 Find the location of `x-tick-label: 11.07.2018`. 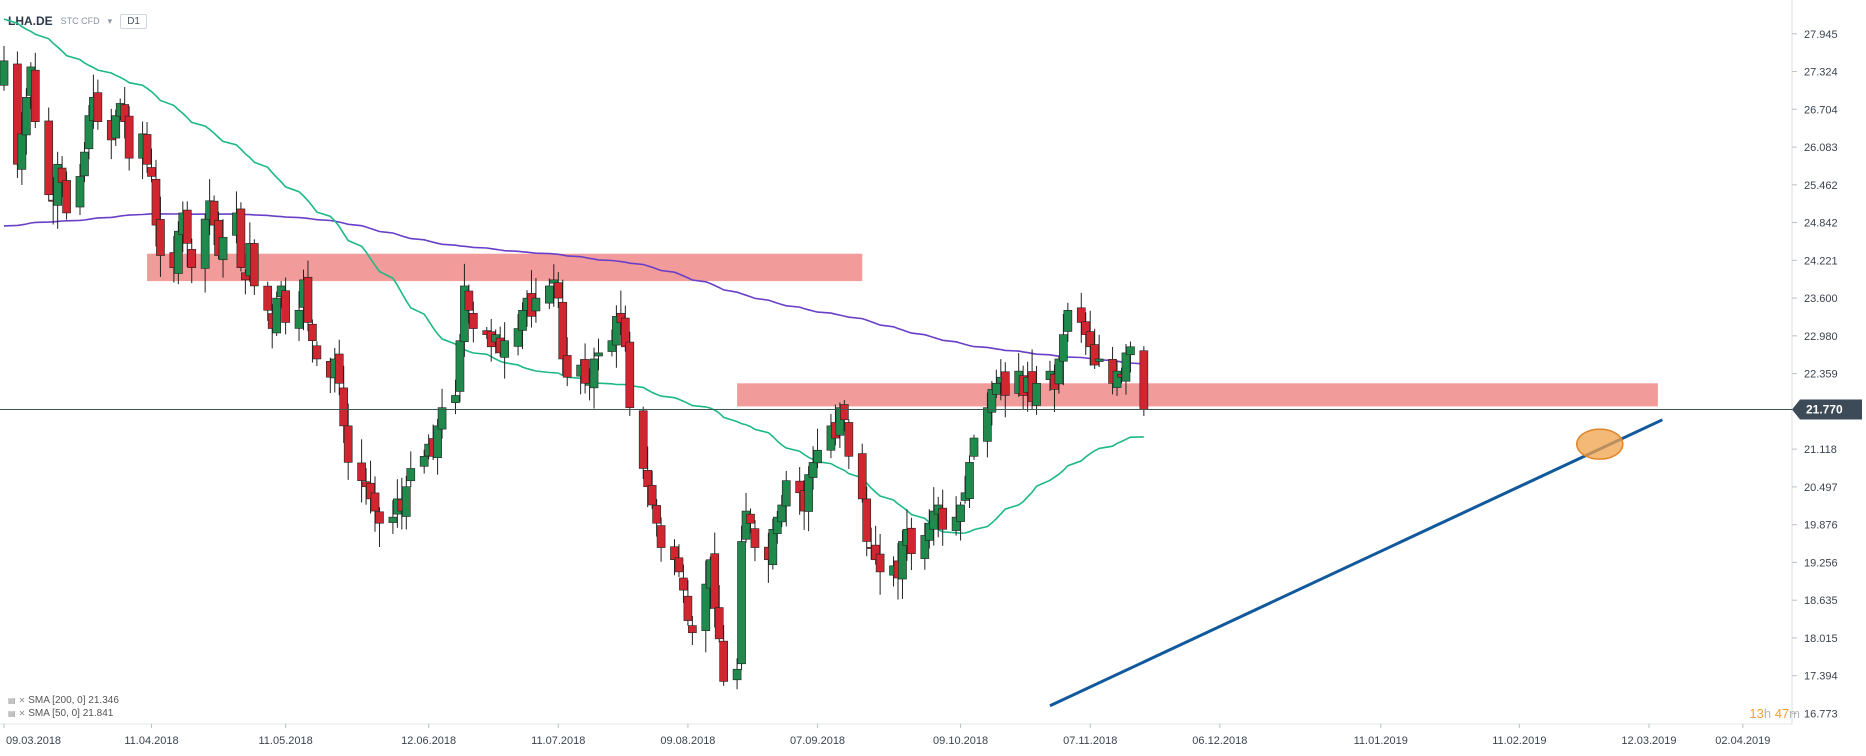

x-tick-label: 11.07.2018 is located at coordinates (558, 741).